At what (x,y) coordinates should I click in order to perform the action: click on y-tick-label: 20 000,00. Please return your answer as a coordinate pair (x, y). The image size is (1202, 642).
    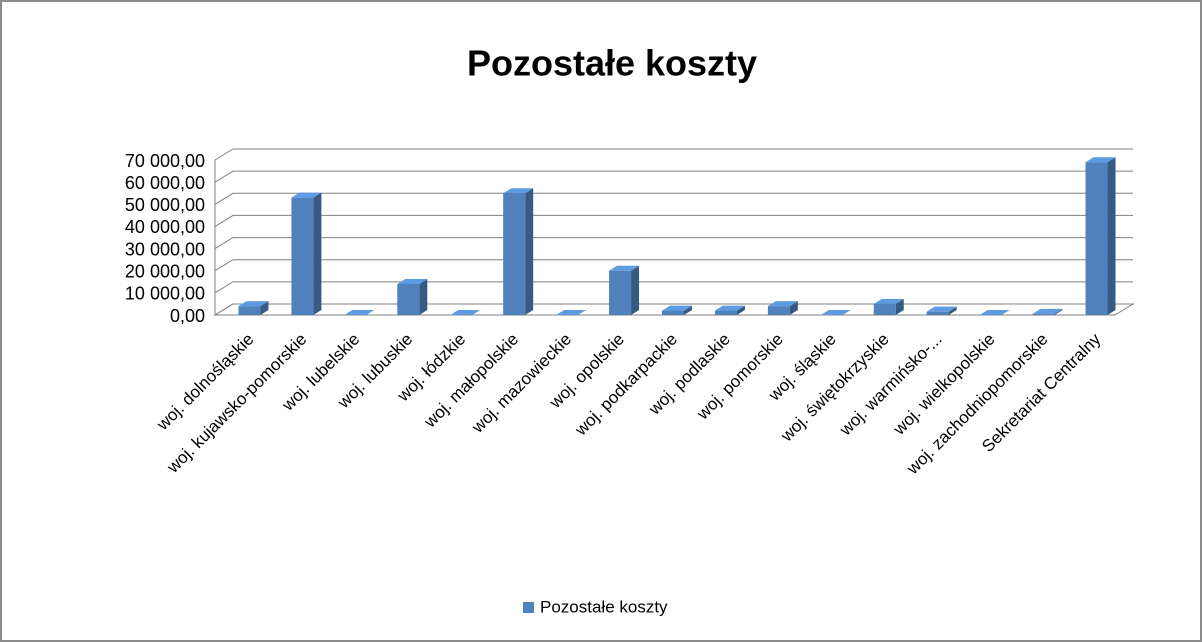
    Looking at the image, I should click on (165, 271).